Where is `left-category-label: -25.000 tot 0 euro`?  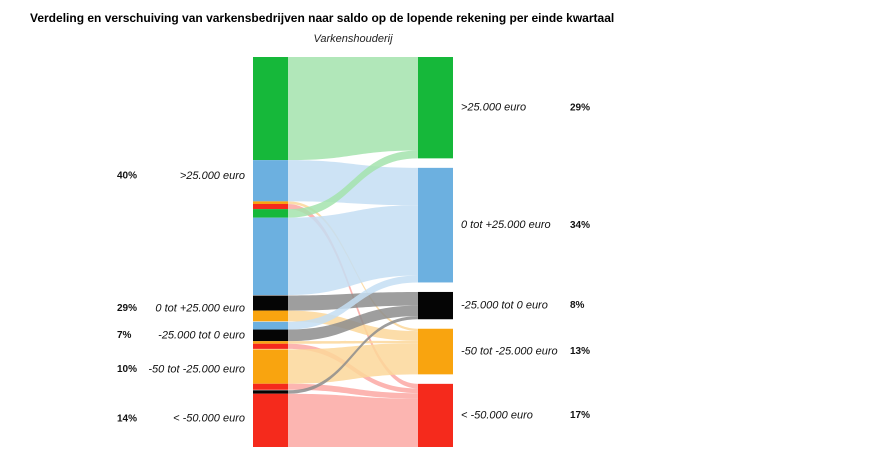 left-category-label: -25.000 tot 0 euro is located at coordinates (201, 335).